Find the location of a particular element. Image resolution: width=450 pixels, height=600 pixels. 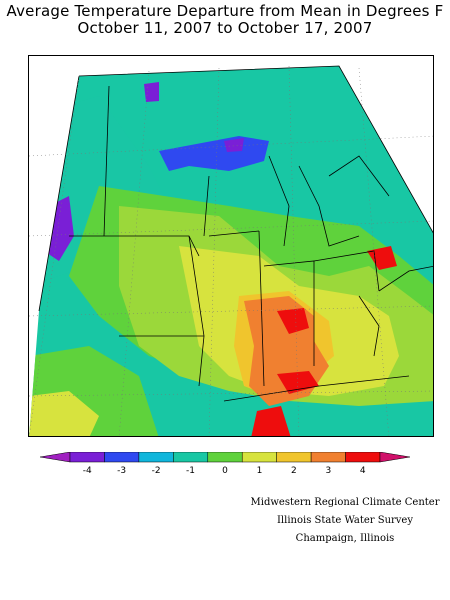

legend-tick-label: 2 is located at coordinates (294, 471).